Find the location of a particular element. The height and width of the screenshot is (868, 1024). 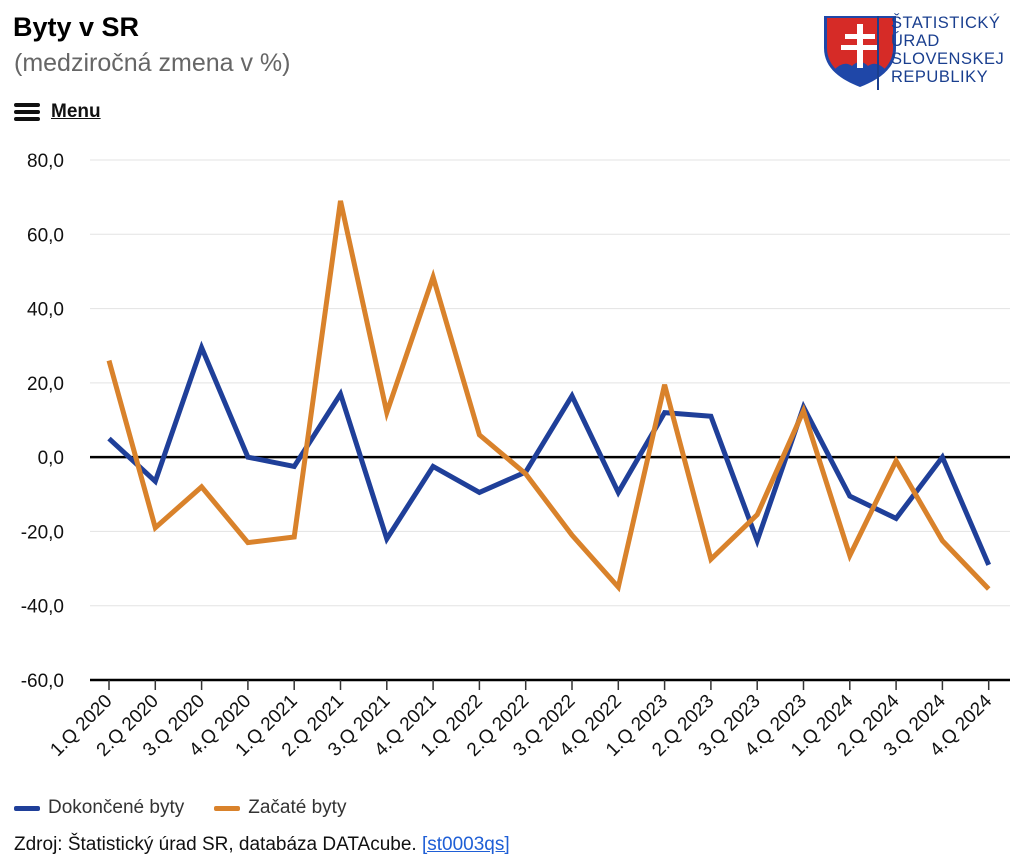

logo-line: SLOVENSKEJ is located at coordinates (948, 59).